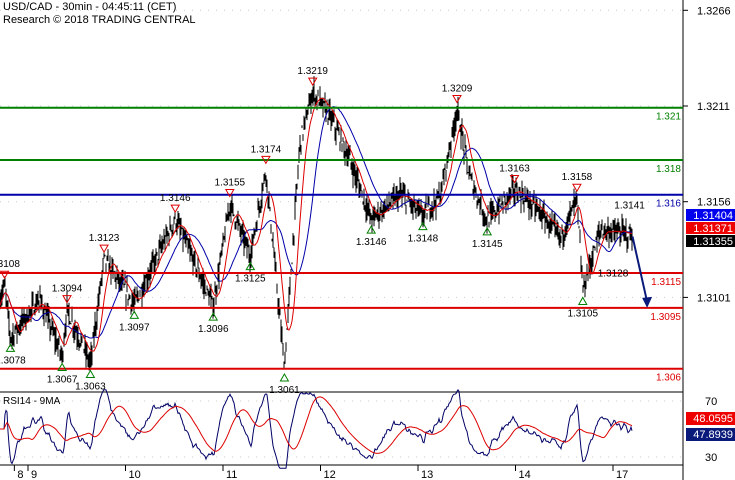 The image size is (735, 480). What do you see at coordinates (230, 182) in the screenshot?
I see `swing-high-label: 1.3155` at bounding box center [230, 182].